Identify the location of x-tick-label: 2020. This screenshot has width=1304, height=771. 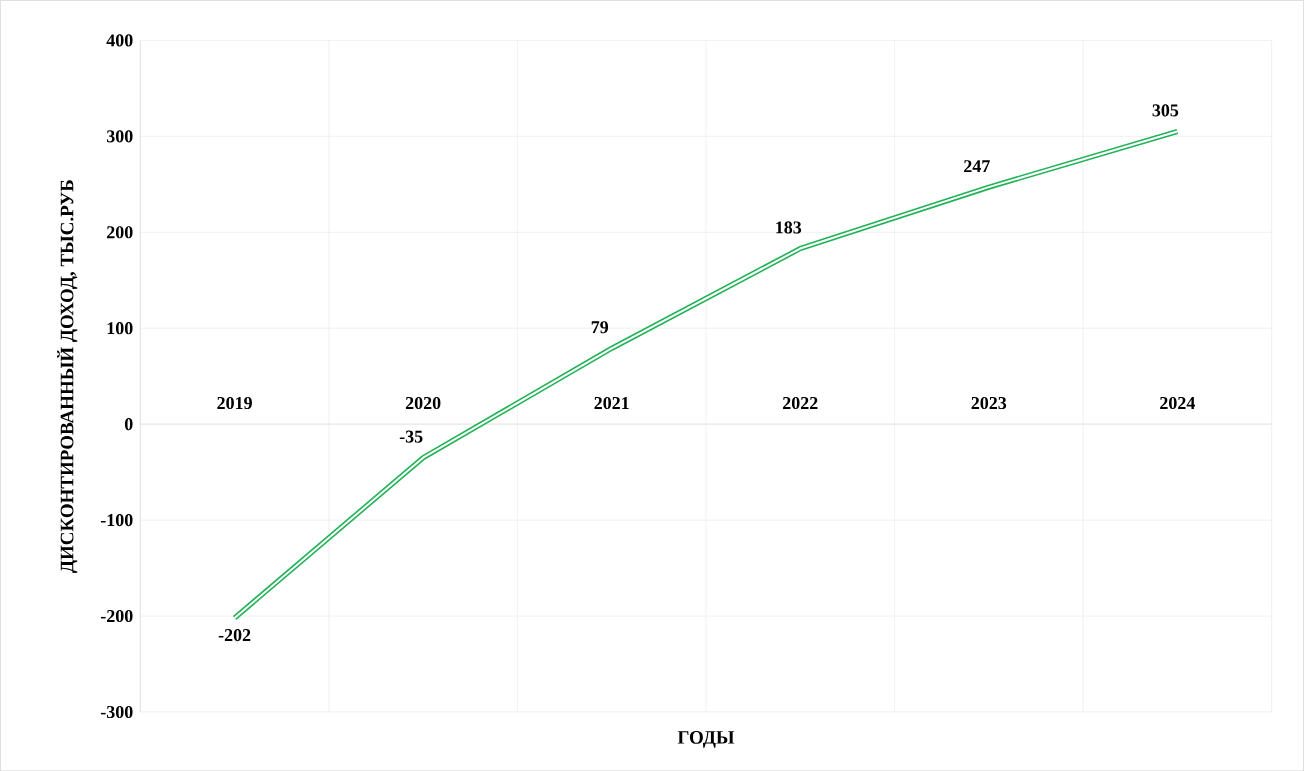
(423, 402).